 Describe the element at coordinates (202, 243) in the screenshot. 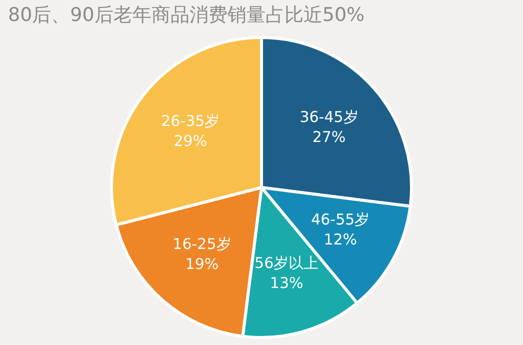

I see `slice-label: 16-25岁` at that location.